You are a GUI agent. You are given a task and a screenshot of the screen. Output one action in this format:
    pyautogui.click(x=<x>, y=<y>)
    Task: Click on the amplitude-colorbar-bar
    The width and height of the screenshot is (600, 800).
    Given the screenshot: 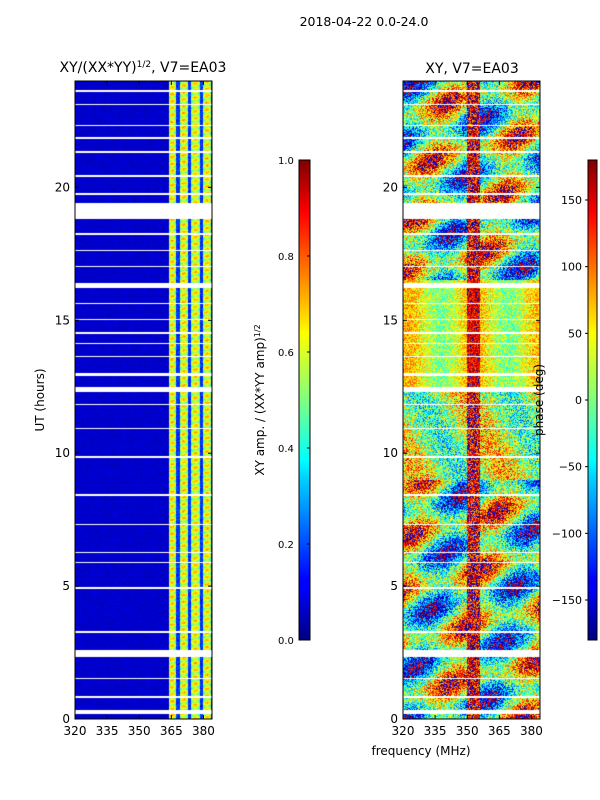 What is the action you would take?
    pyautogui.click(x=304, y=400)
    